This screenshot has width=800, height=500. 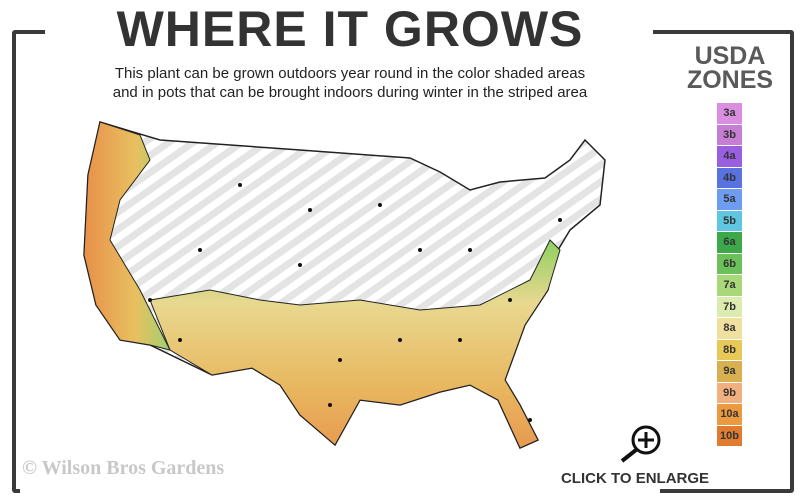 I want to click on legend-title: USDA ZONES, so click(x=730, y=68).